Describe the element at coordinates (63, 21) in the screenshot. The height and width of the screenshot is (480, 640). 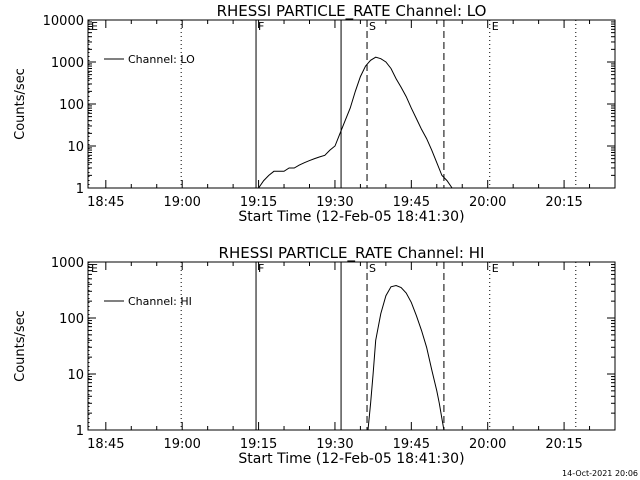
I see `chart-1-y-tick-label: 10000` at that location.